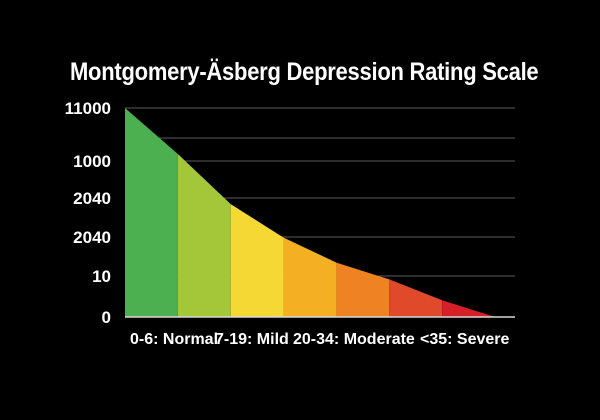  What do you see at coordinates (465, 339) in the screenshot?
I see `category-label-3: <35: Severe` at bounding box center [465, 339].